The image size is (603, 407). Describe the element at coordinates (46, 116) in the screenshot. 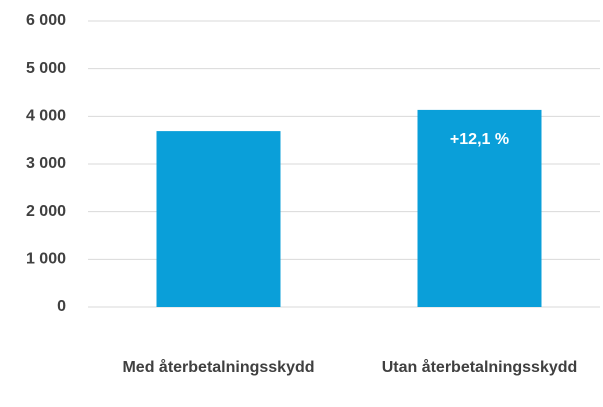

I see `y-tick-label: 4 000` at that location.